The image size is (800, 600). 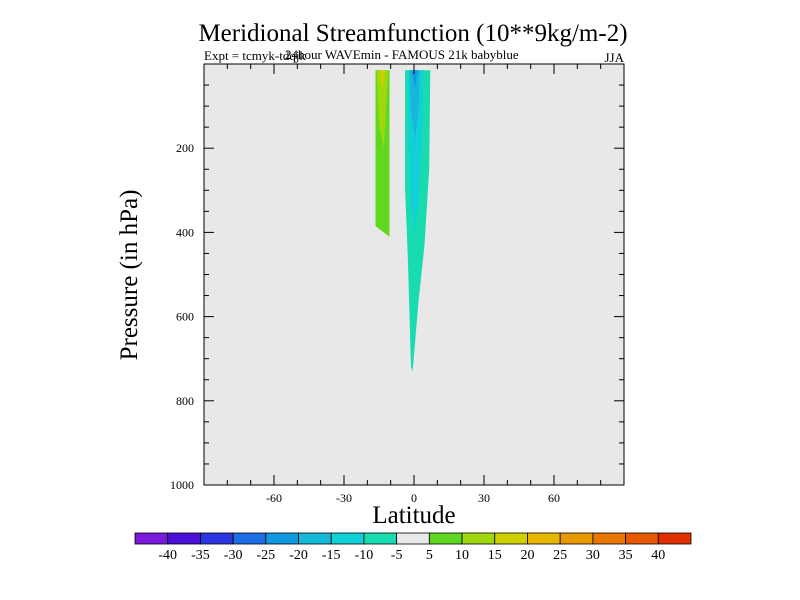 What do you see at coordinates (402, 54) in the screenshot?
I see `chart-subtitle-experiment: 24hour WAVEmin - FAMOUS 21k babyblue` at bounding box center [402, 54].